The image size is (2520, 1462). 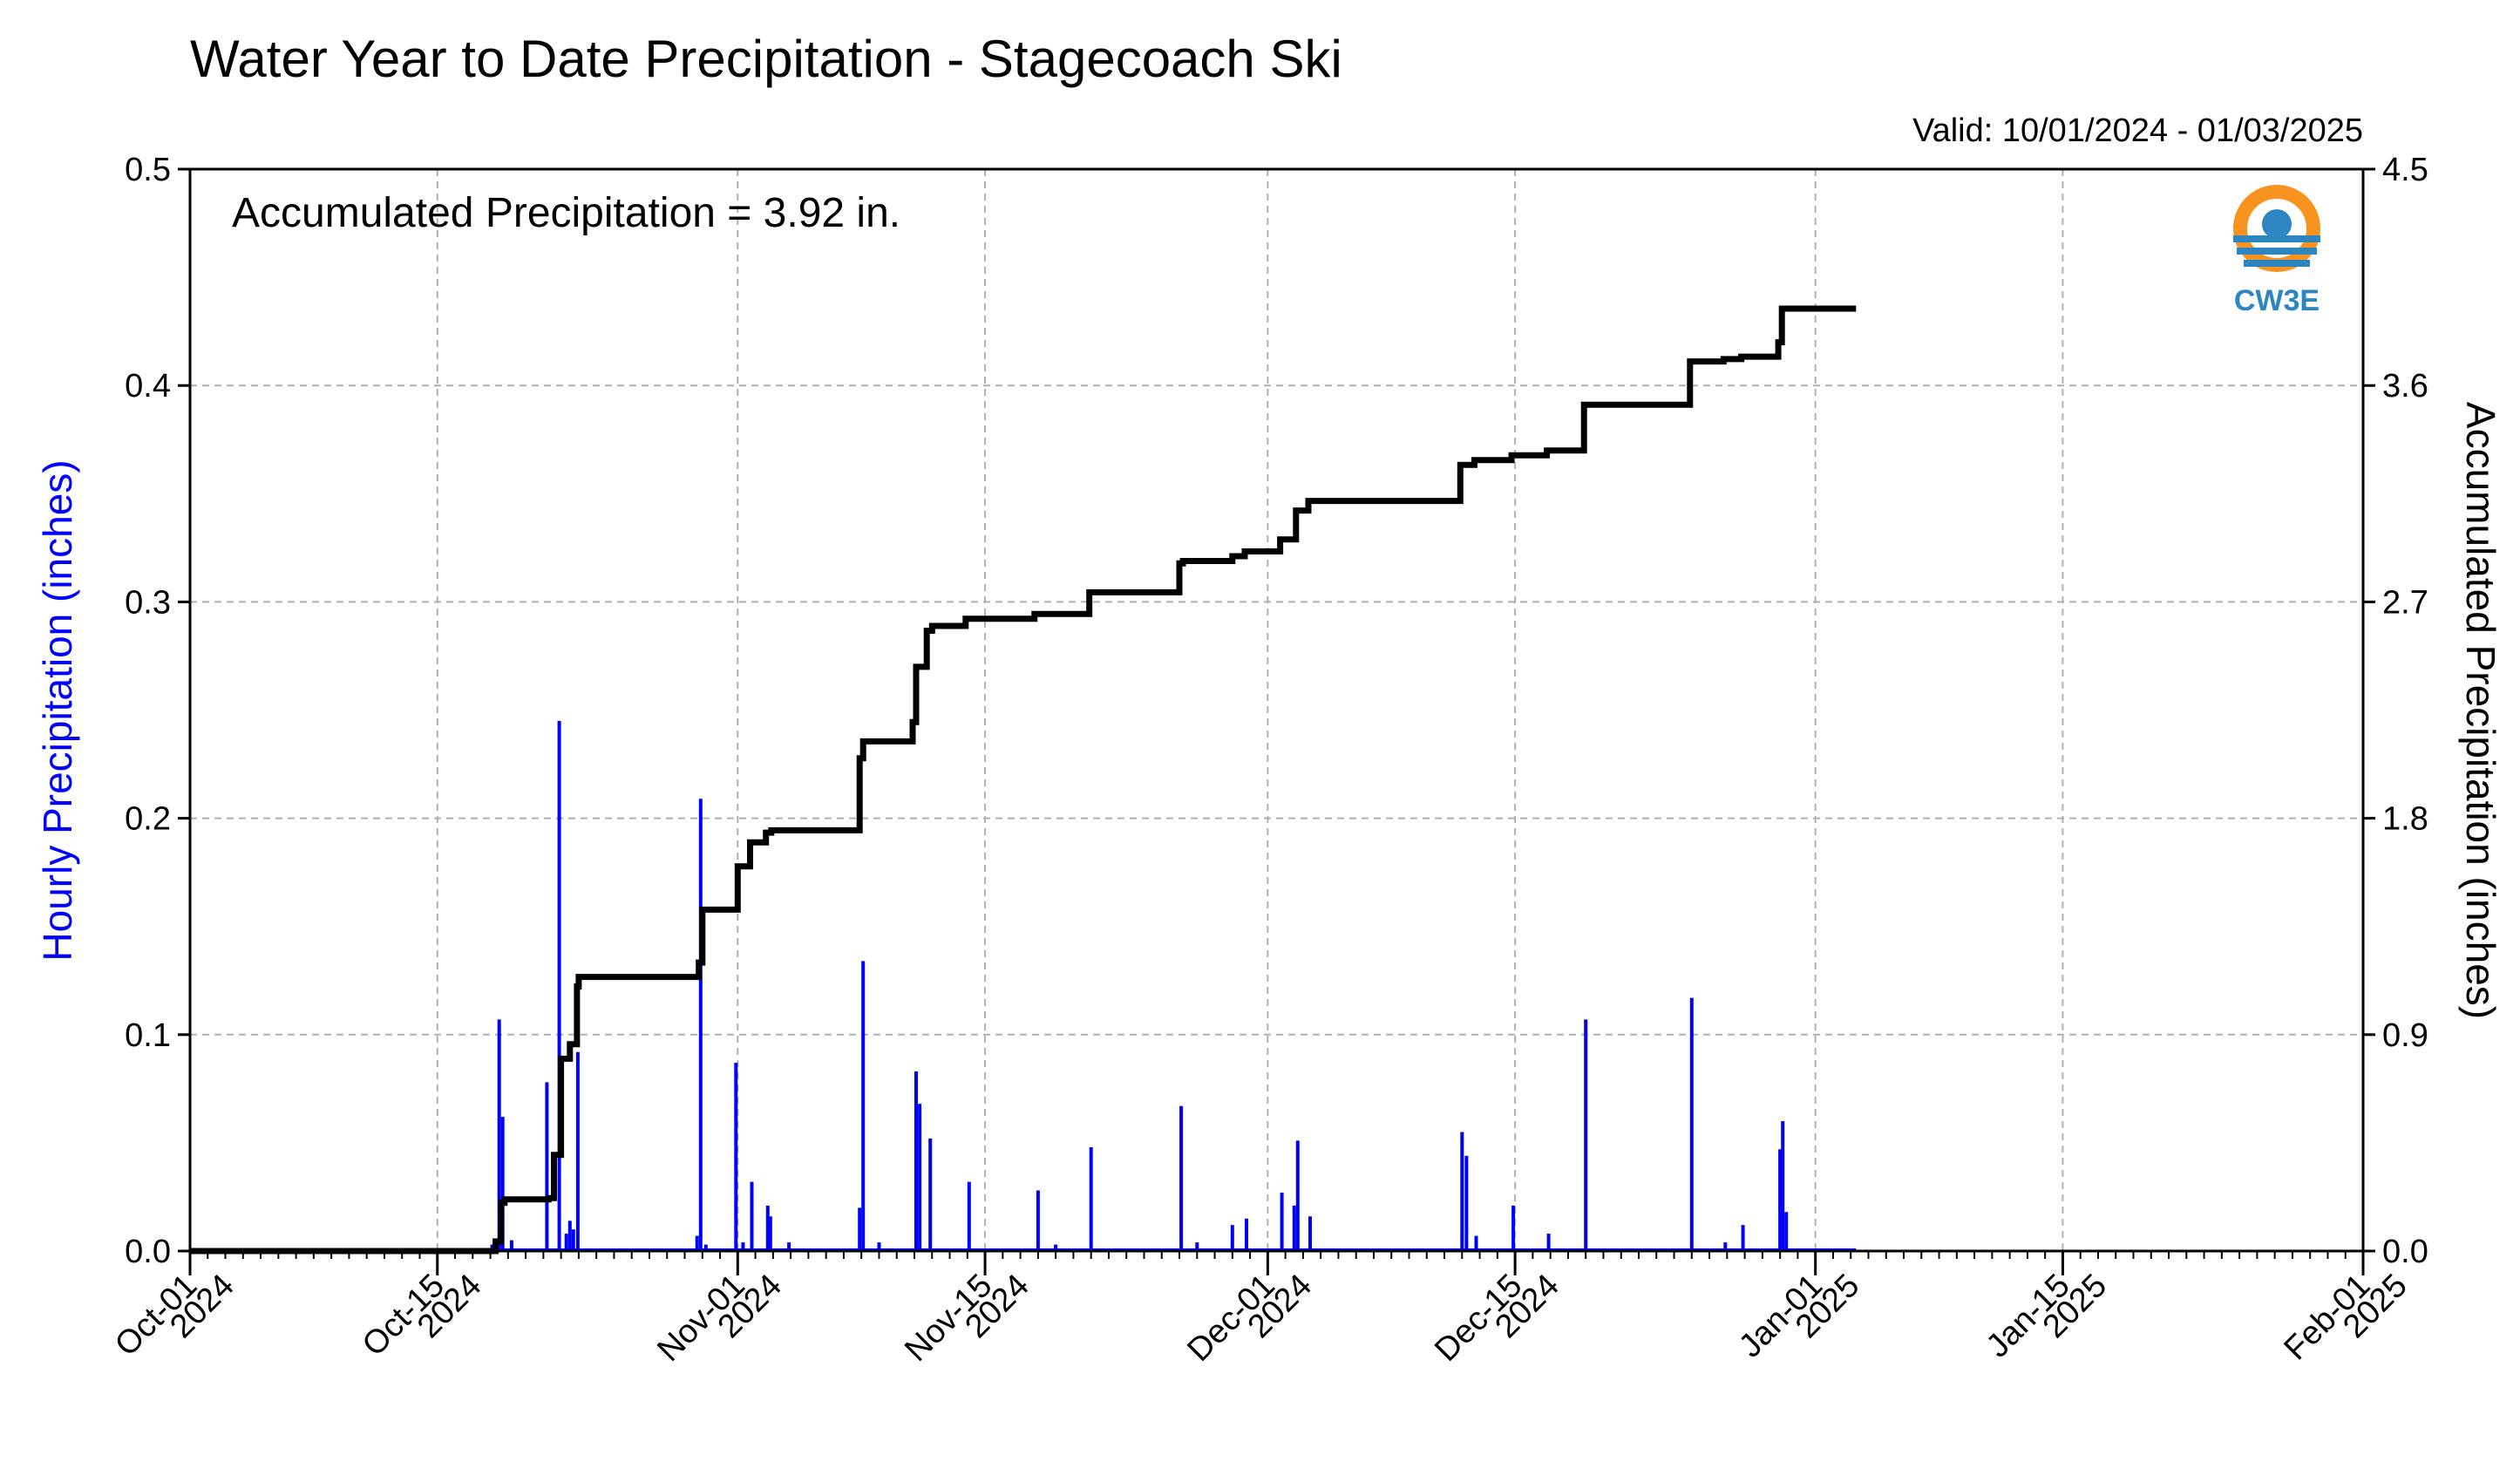 I want to click on left-axis-title: Hourly Precipitation (inches), so click(x=57, y=710).